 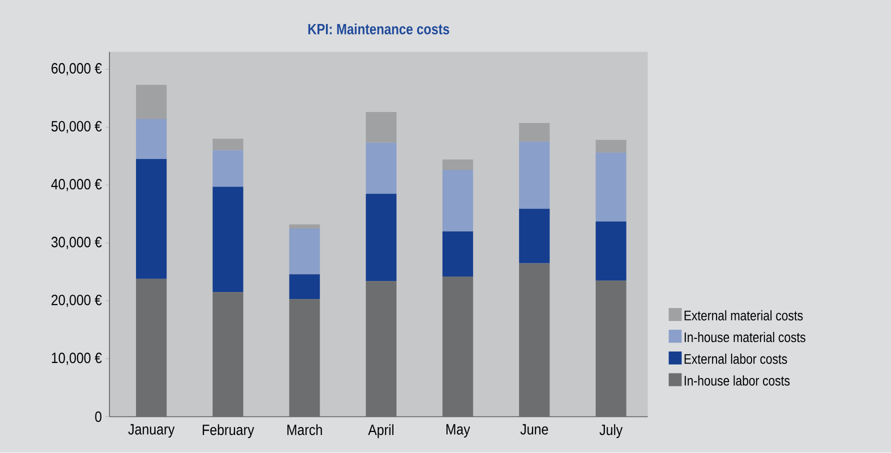 I want to click on legend-label: External material costs, so click(x=743, y=315).